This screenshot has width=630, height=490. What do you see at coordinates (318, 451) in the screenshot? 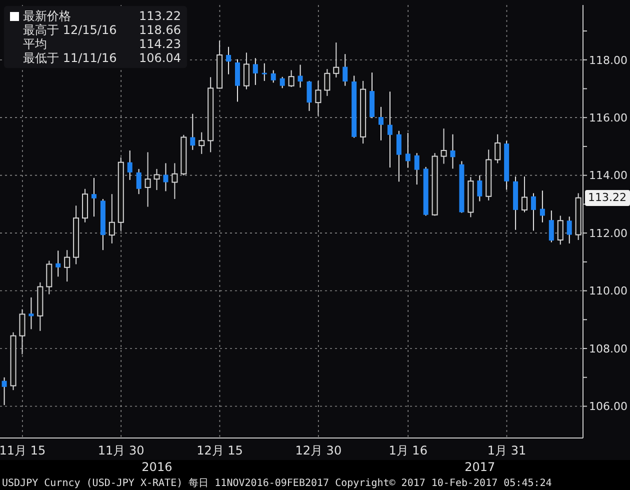
I see `x-tick-label: 12月 30` at bounding box center [318, 451].